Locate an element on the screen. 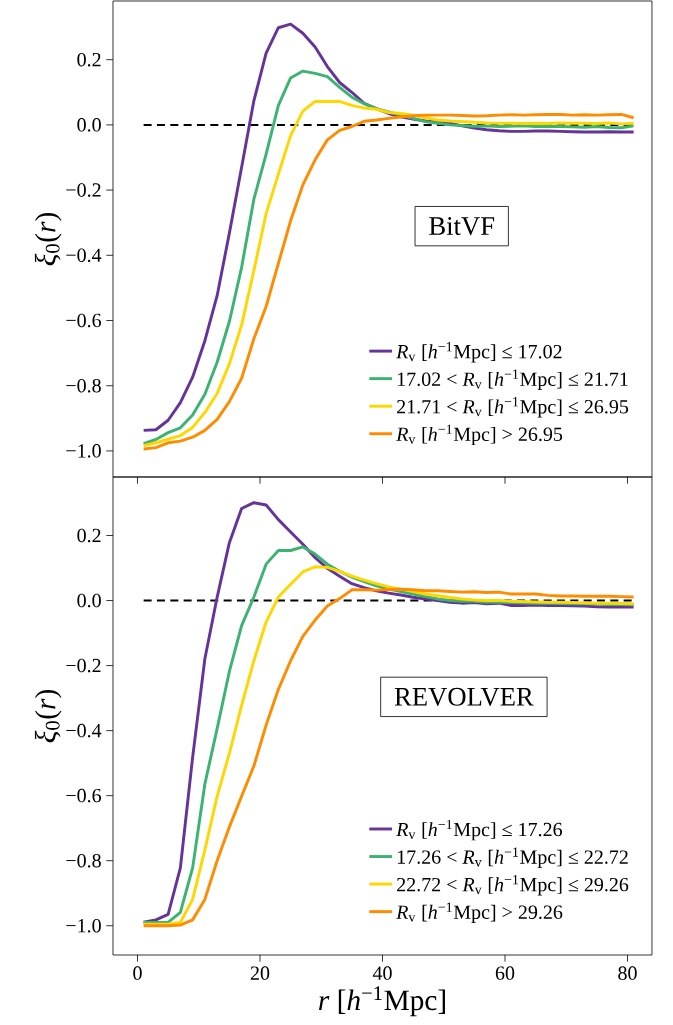 The width and height of the screenshot is (673, 1025). x-tick-label: 60 is located at coordinates (505, 973).